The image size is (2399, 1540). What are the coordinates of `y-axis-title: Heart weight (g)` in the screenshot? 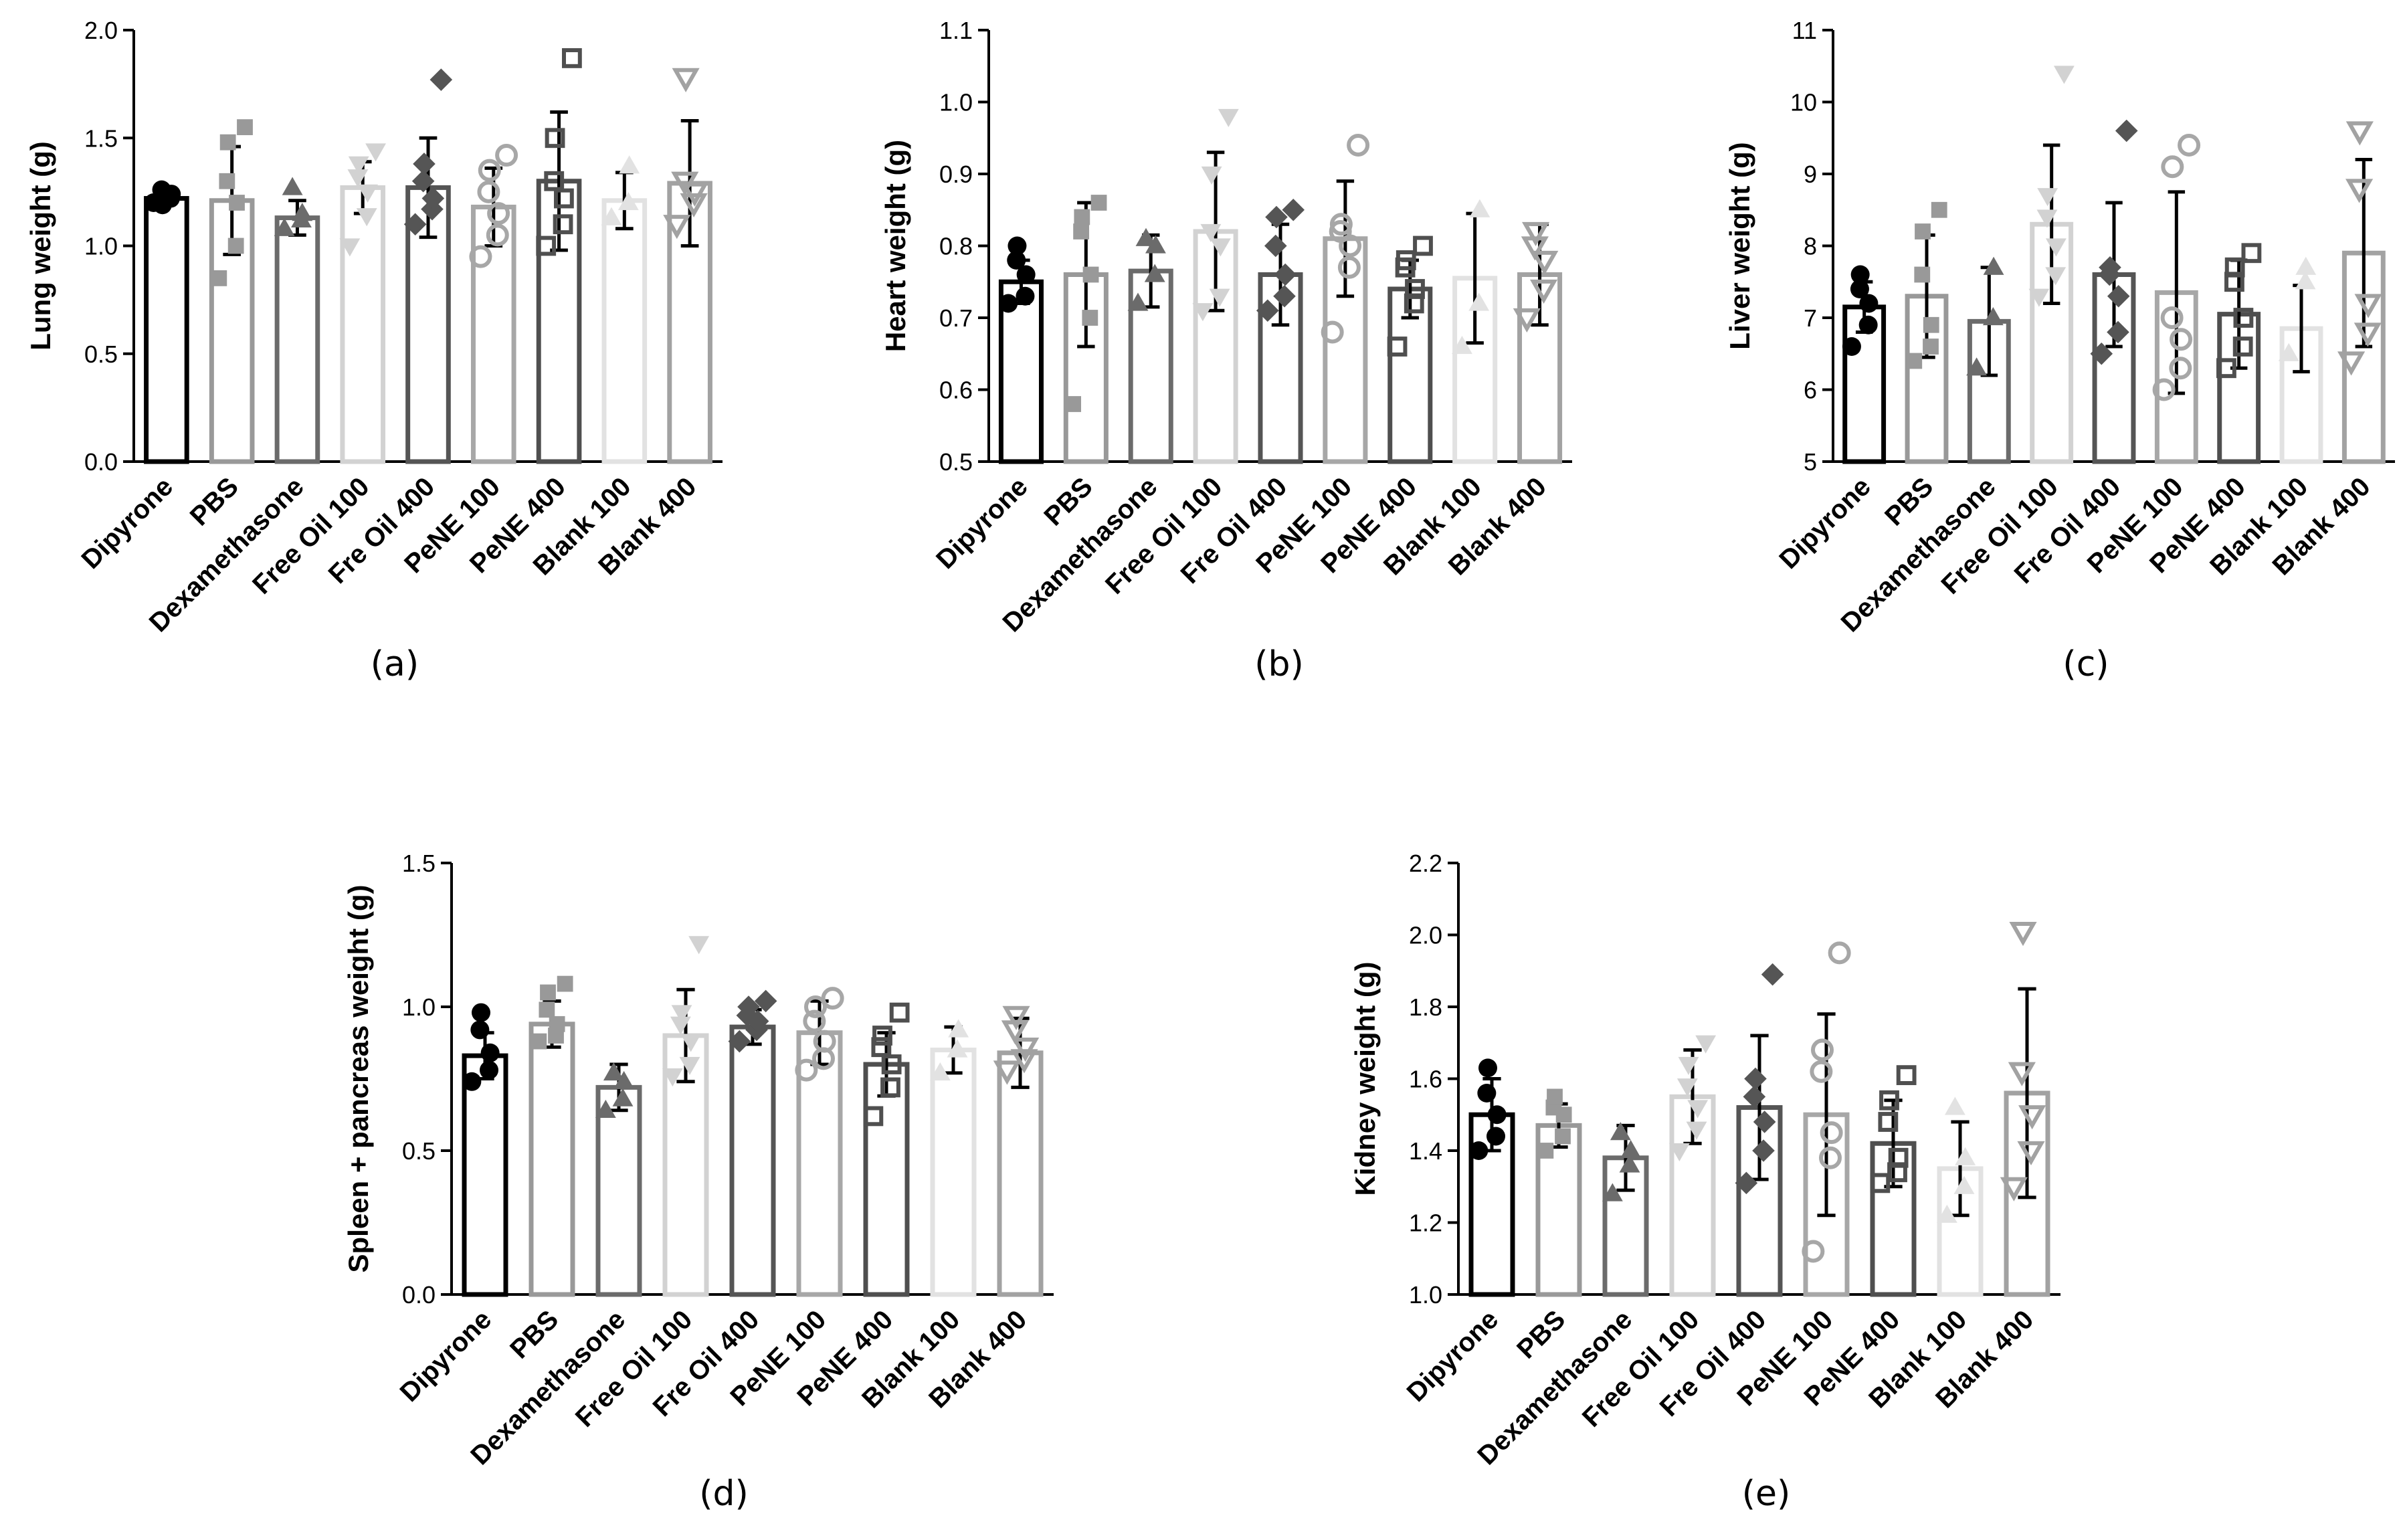 It's located at (896, 246).